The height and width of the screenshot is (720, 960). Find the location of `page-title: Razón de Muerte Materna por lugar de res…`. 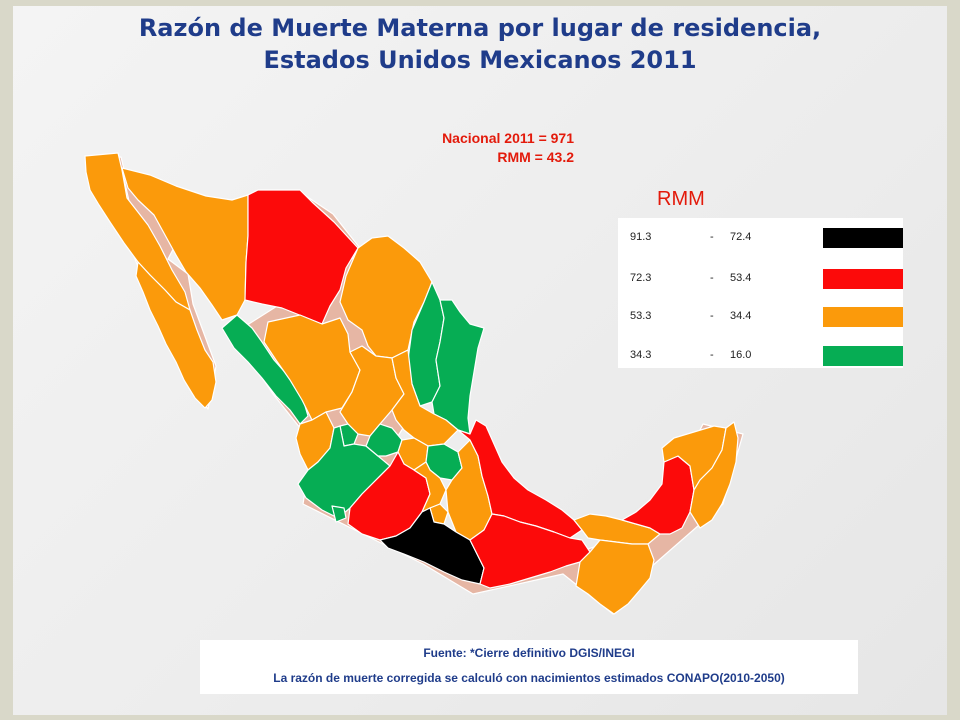

page-title: Razón de Muerte Materna por lugar de res… is located at coordinates (480, 44).